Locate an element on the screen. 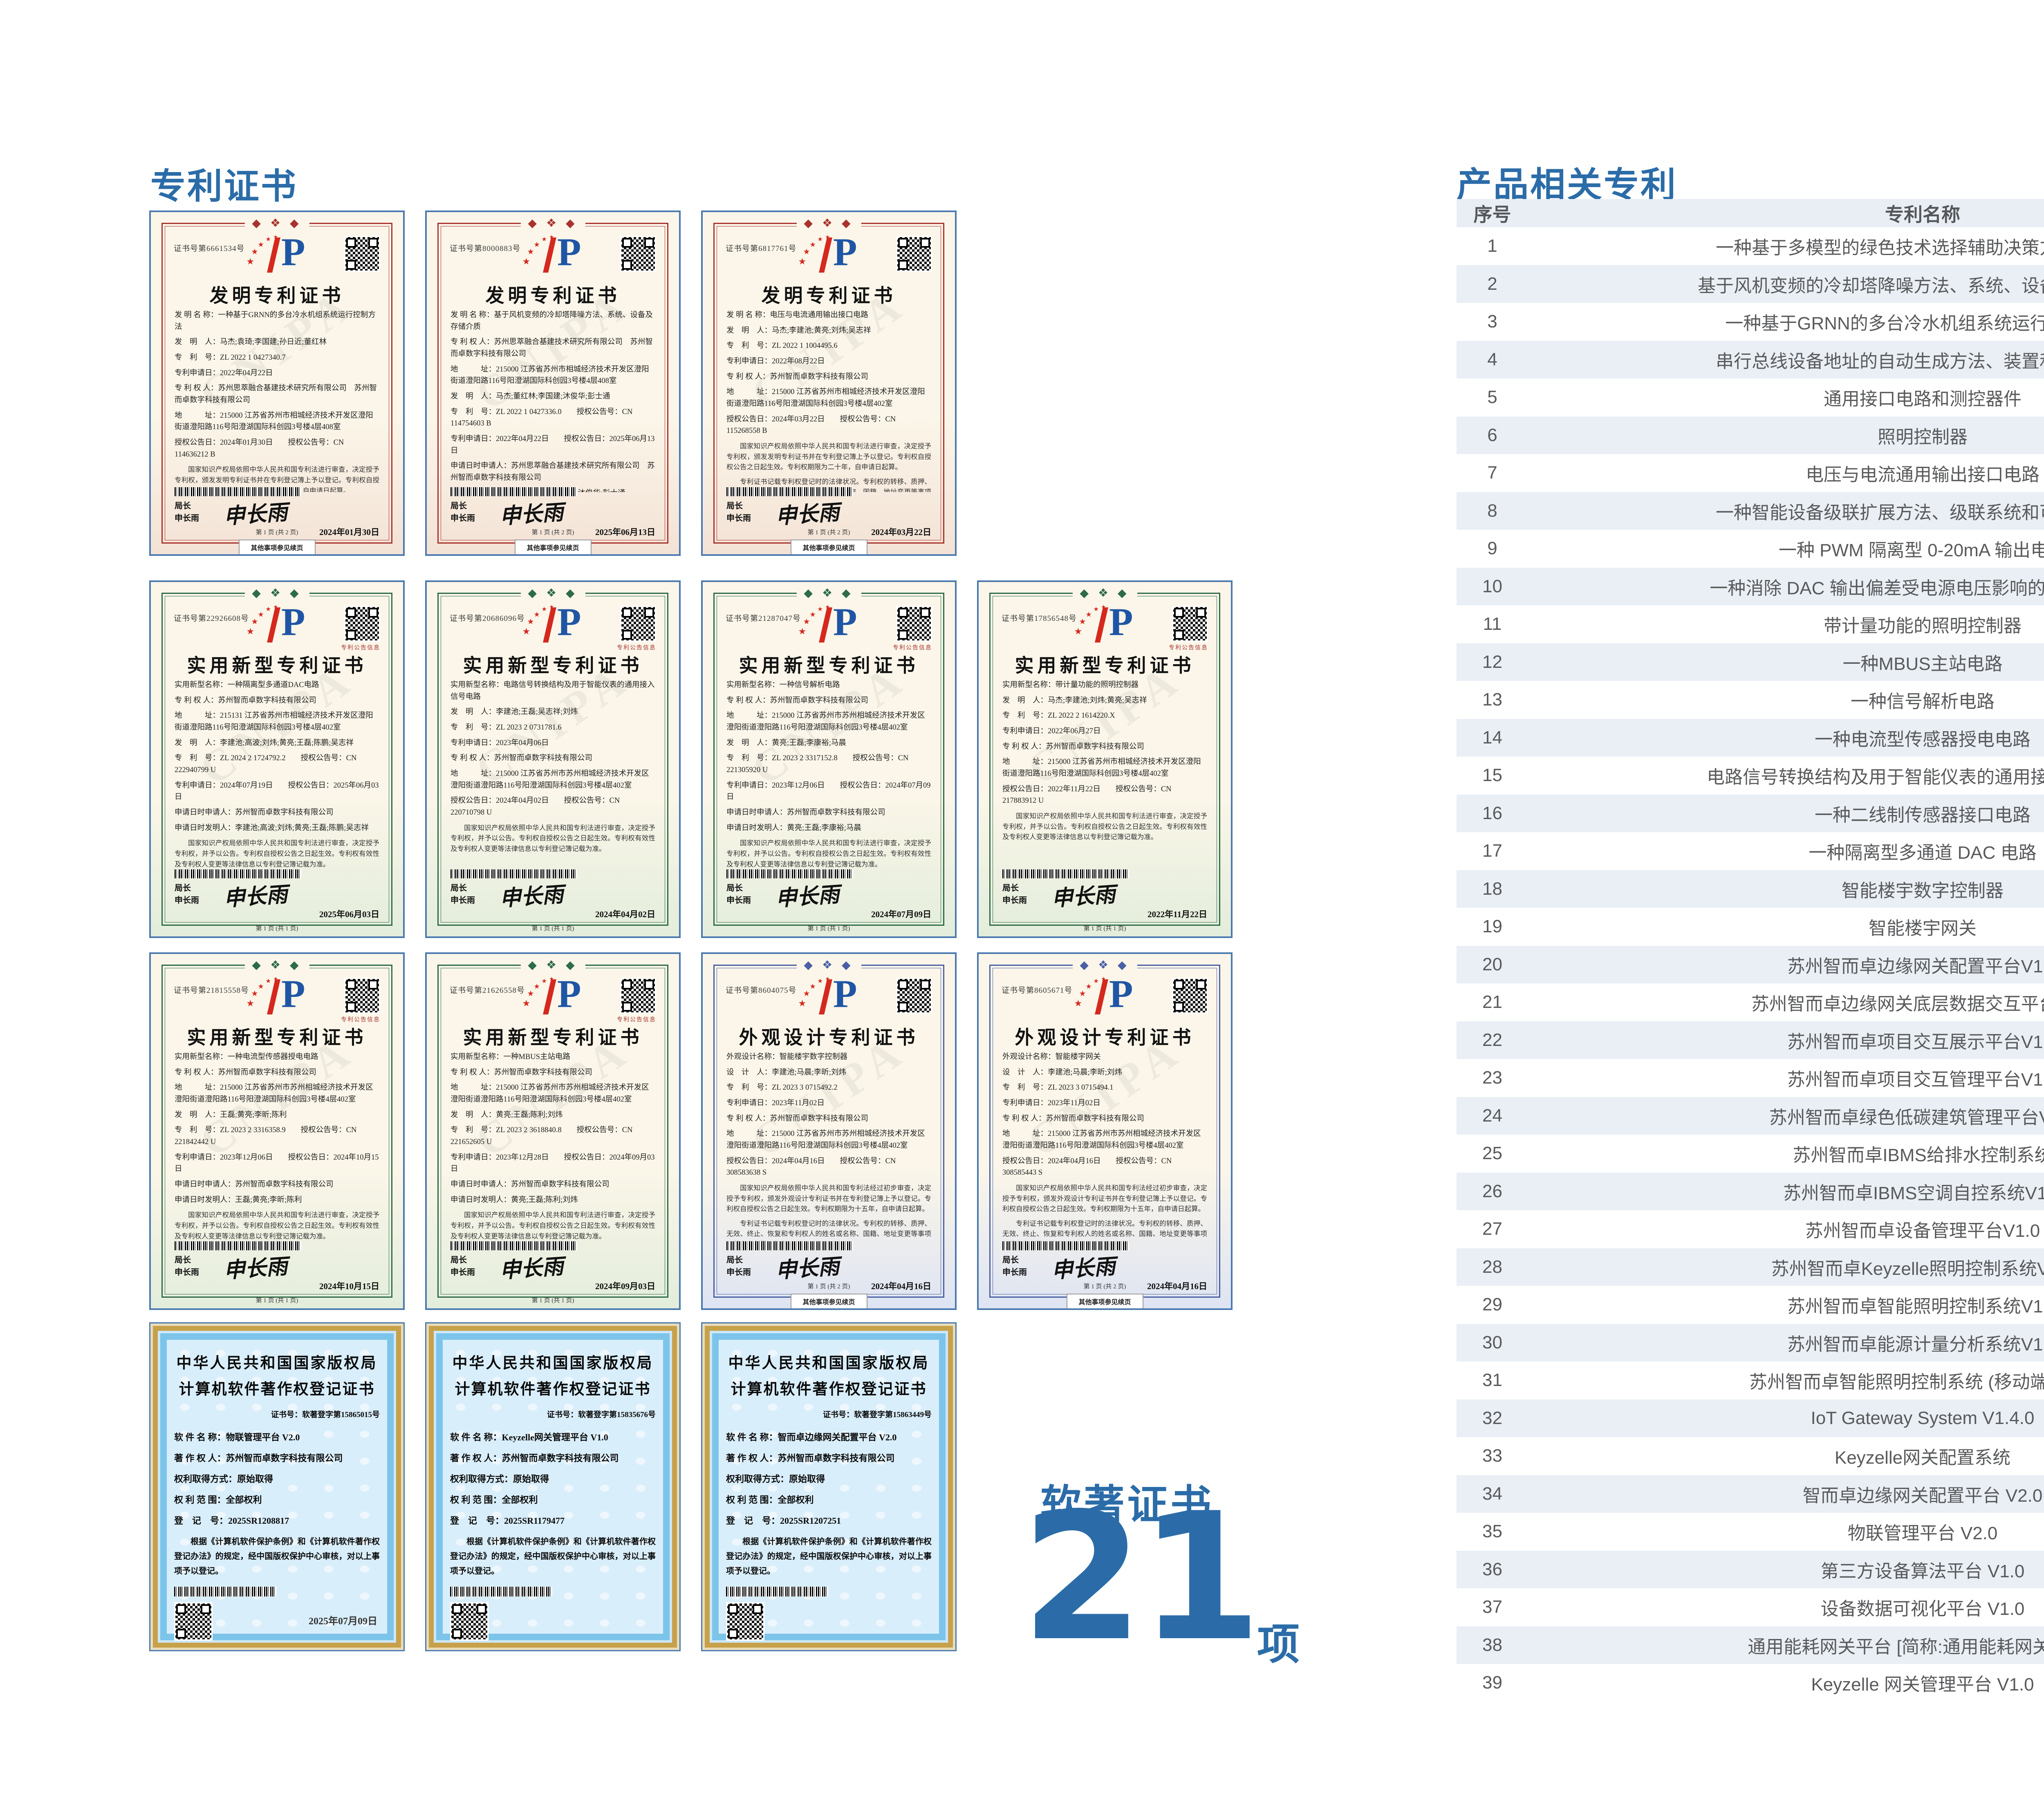 The image size is (2044, 1798). table-row: 3一种基于GRNN的多台冷水机组系统运行控制方法发明 is located at coordinates (1750, 322).